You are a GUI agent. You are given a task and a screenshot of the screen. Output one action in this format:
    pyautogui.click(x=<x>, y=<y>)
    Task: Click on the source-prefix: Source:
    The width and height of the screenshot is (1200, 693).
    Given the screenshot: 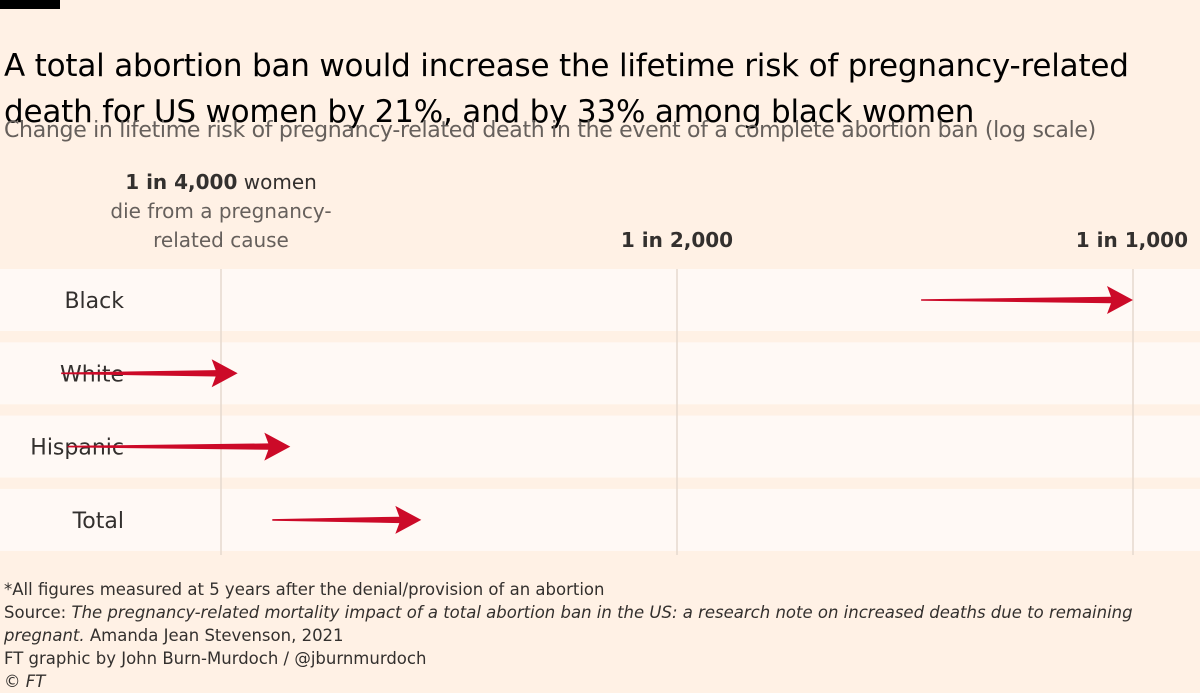 What is the action you would take?
    pyautogui.click(x=38, y=612)
    